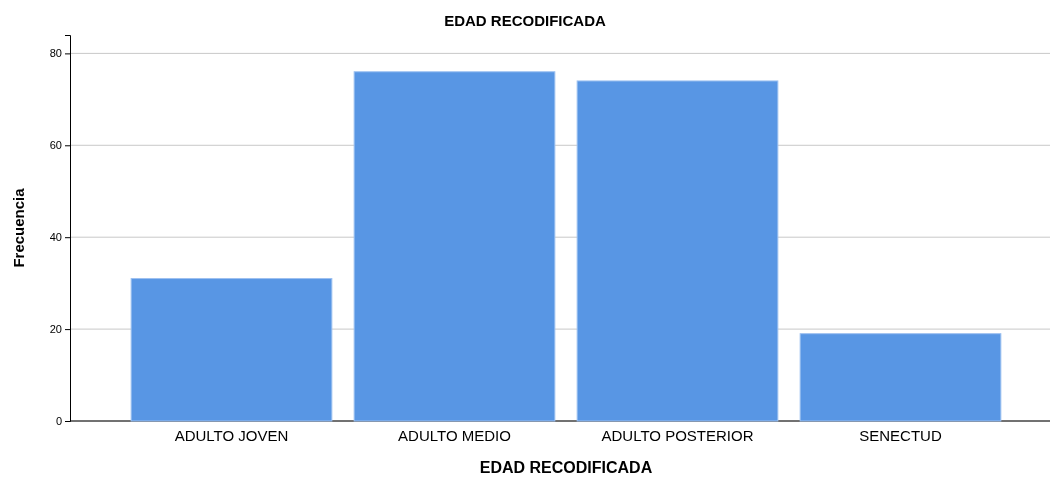 This screenshot has height=477, width=1050. Describe the element at coordinates (58, 421) in the screenshot. I see `y-tick-label: 0` at that location.